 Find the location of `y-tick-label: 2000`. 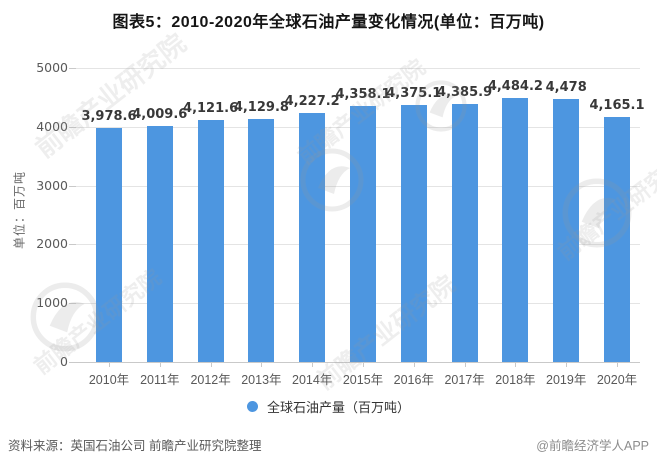

y-tick-label: 2000 is located at coordinates (52, 244).